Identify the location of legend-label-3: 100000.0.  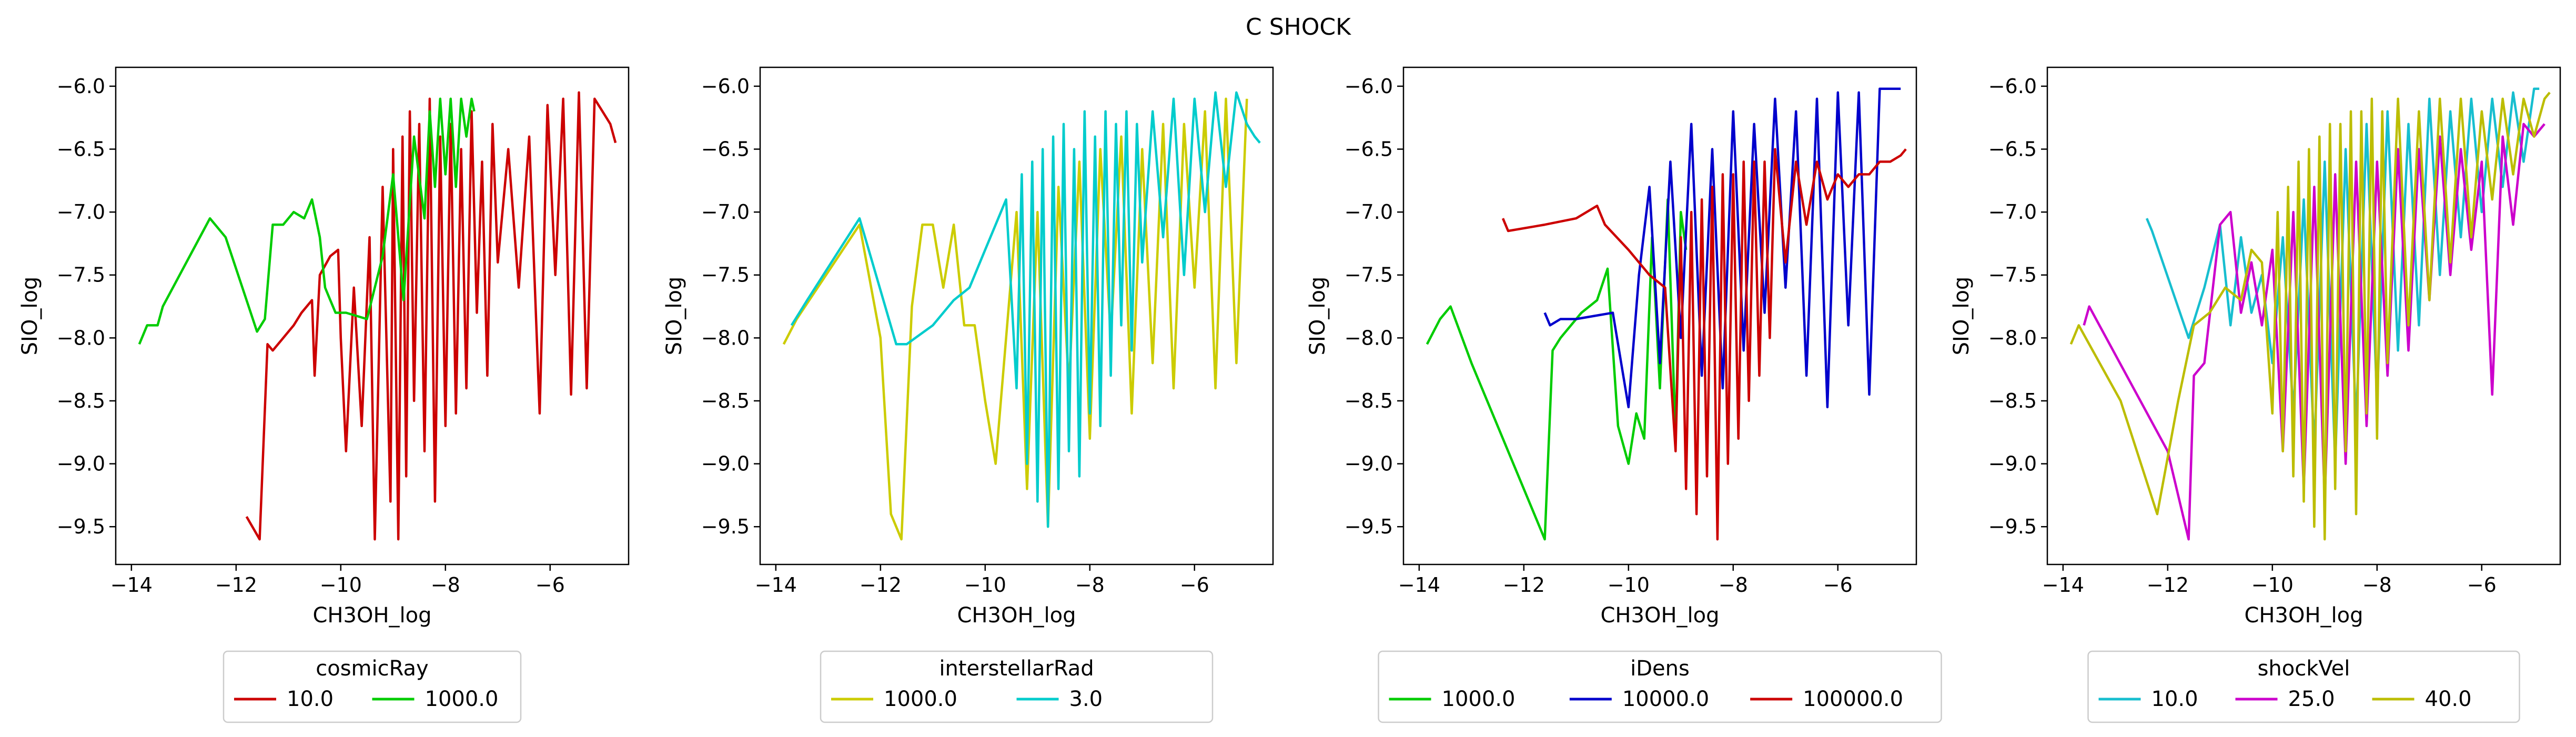
(1853, 699).